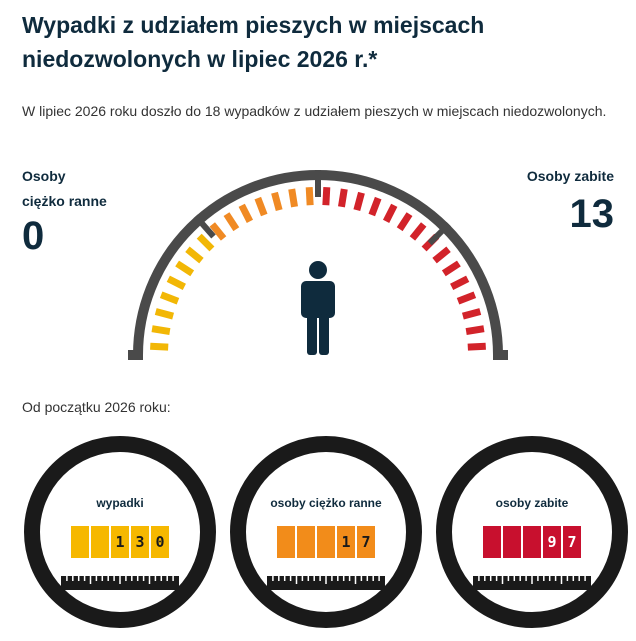  I want to click on counter-label: osoby zabite, so click(532, 503).